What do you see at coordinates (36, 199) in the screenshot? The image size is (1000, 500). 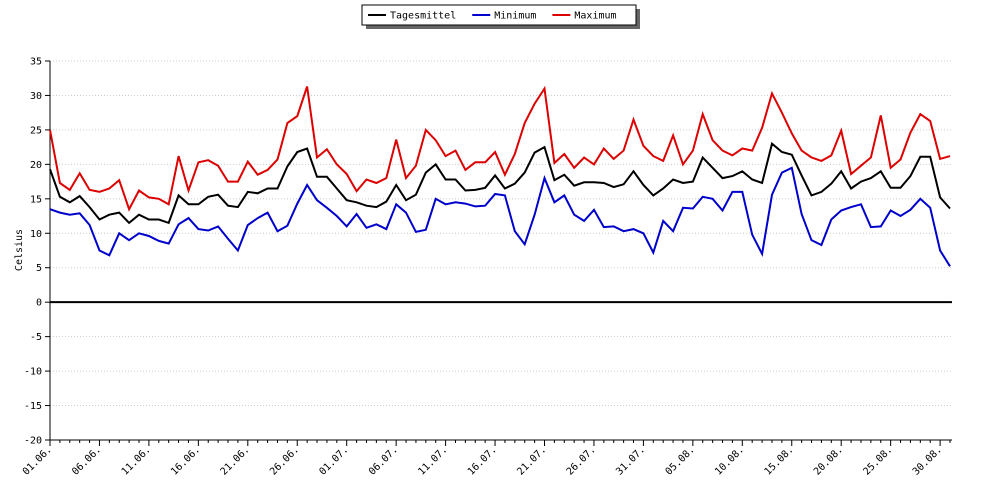 I see `y-tick-label: 15` at bounding box center [36, 199].